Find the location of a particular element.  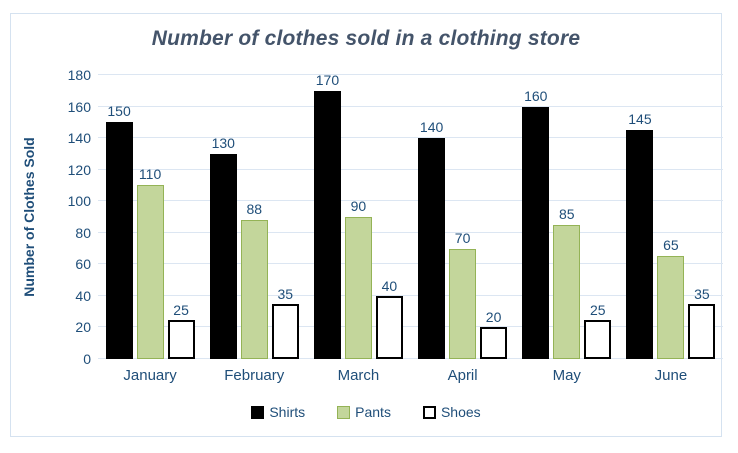

bar-pants-april: 70 is located at coordinates (463, 294).